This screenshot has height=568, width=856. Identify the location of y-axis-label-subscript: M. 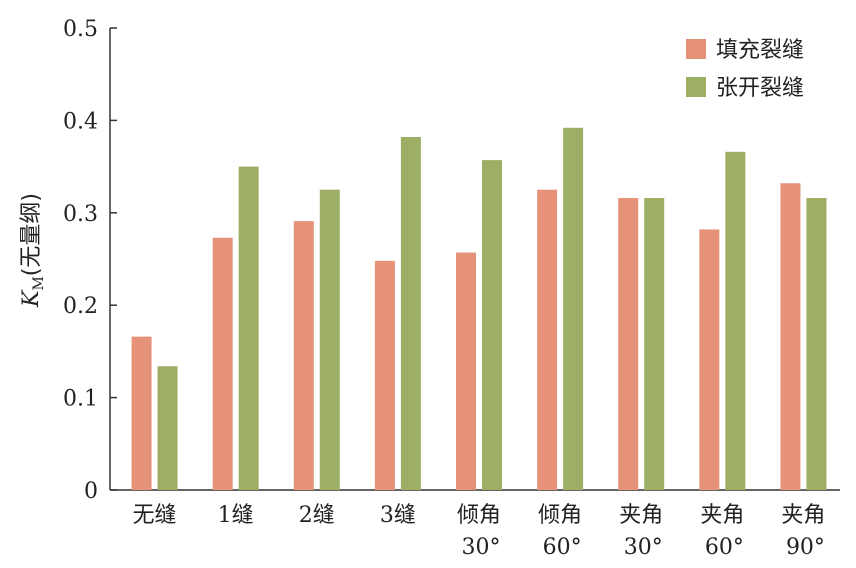
(39, 283).